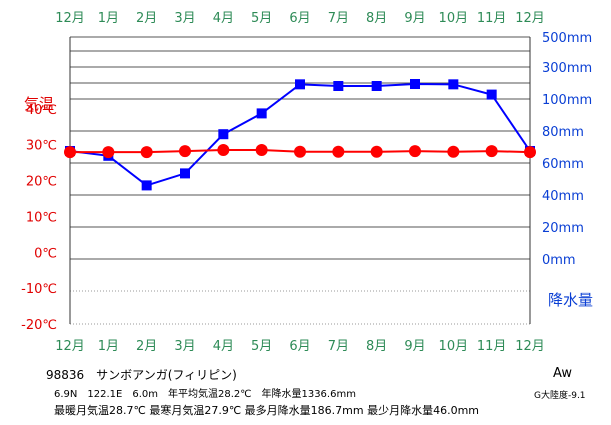 This screenshot has height=425, width=611. Describe the element at coordinates (41, 217) in the screenshot. I see `temperature-tick-label: 10℃` at that location.